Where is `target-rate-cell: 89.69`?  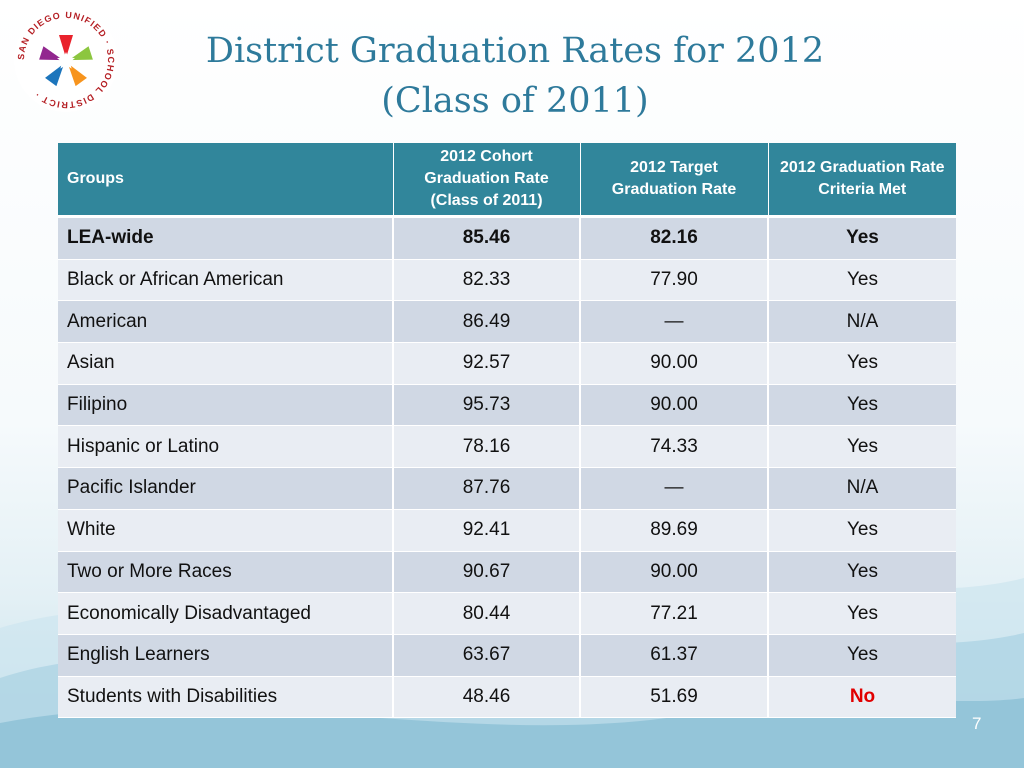
target-rate-cell: 89.69 is located at coordinates (674, 530).